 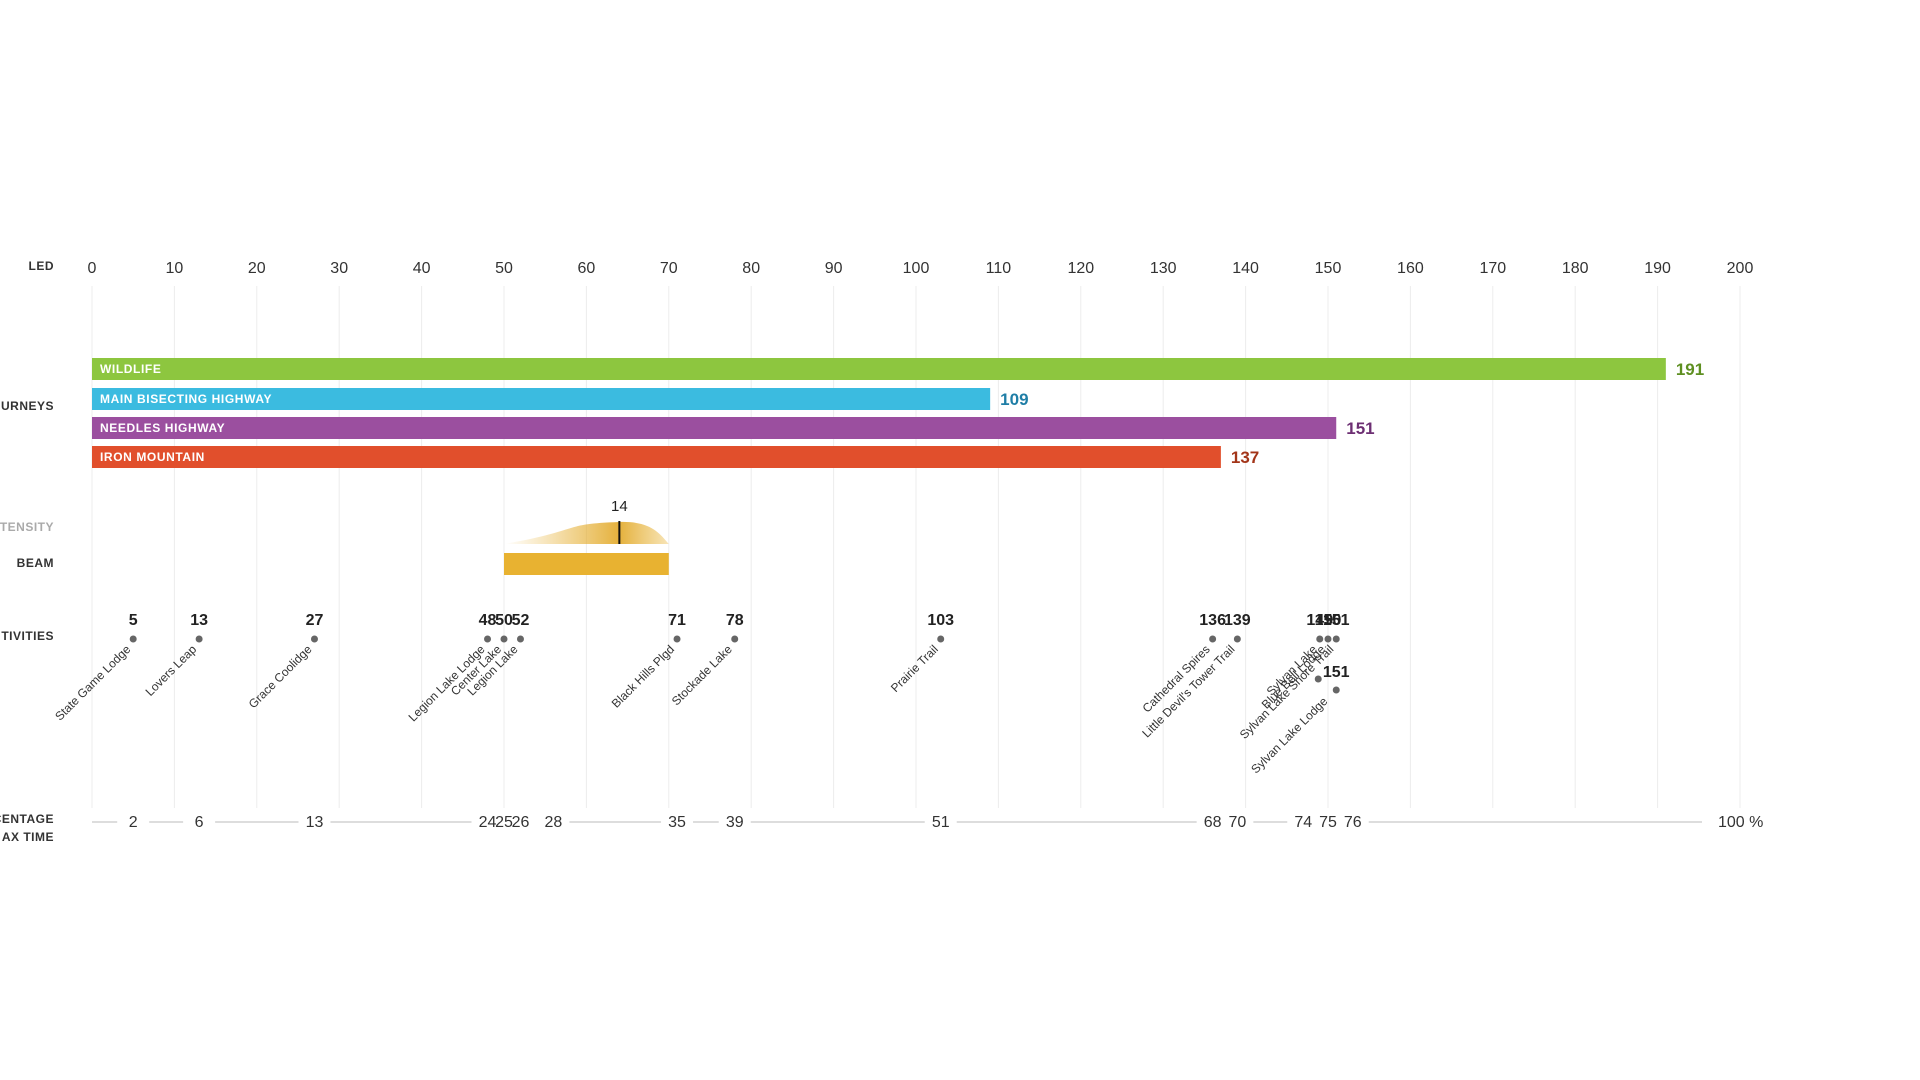 I want to click on beam-group: BEAM, so click(x=343, y=564).